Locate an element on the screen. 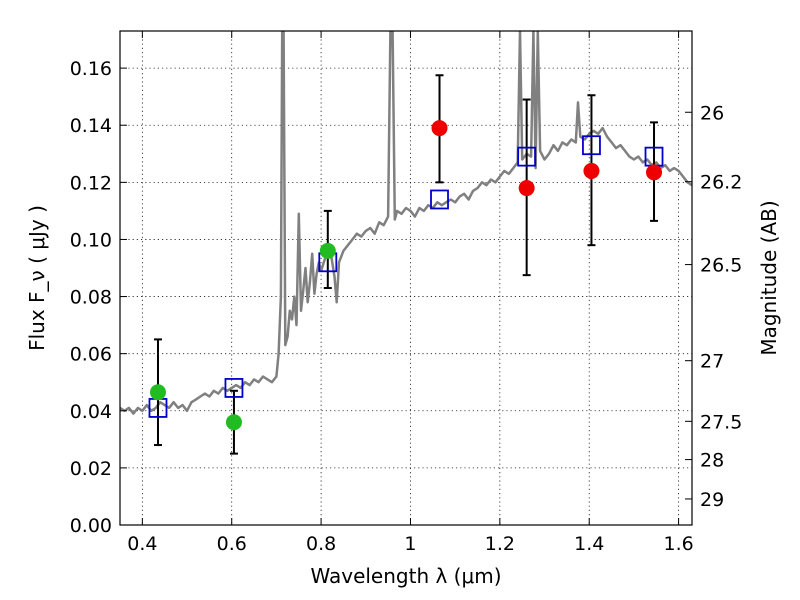 The height and width of the screenshot is (600, 800). y-tick-label: 0.10 is located at coordinates (91, 240).